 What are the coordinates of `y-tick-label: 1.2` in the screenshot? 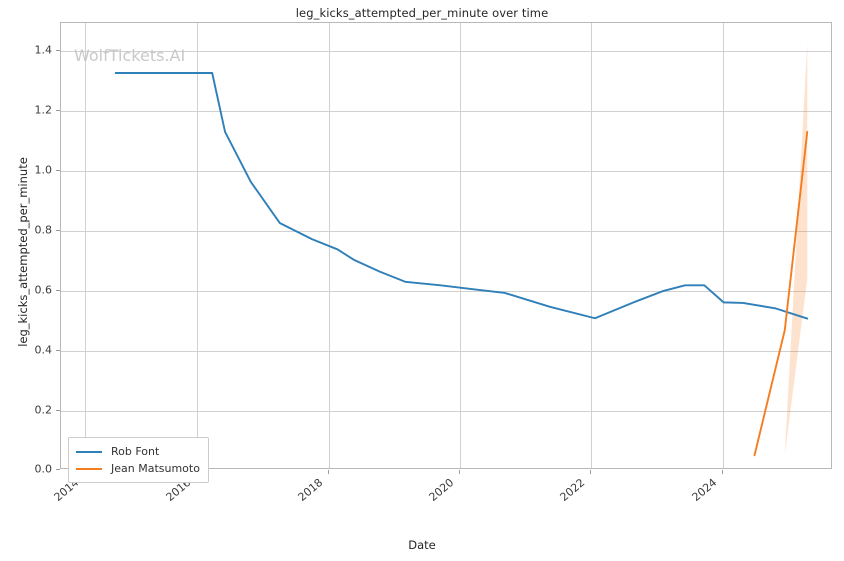 It's located at (43, 110).